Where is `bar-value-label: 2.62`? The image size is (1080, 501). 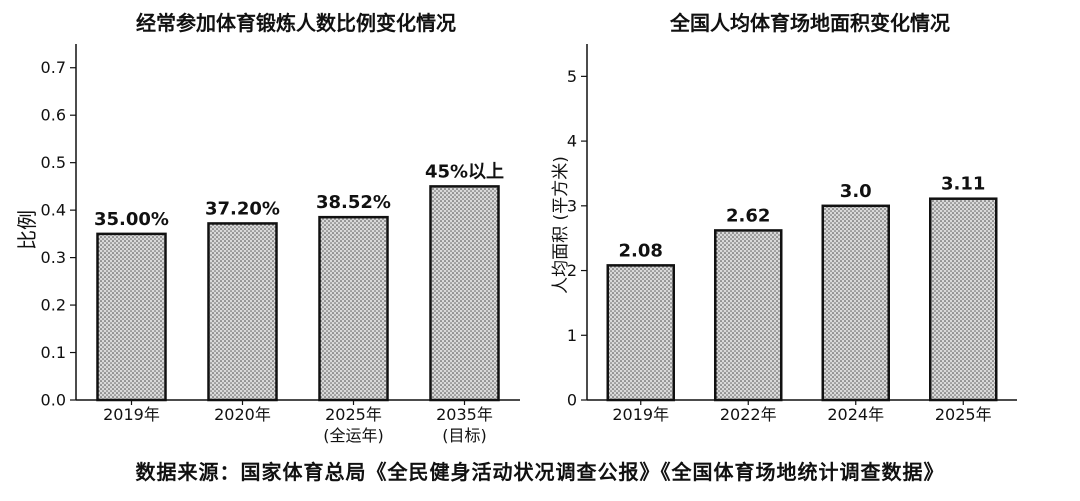 bar-value-label: 2.62 is located at coordinates (748, 215).